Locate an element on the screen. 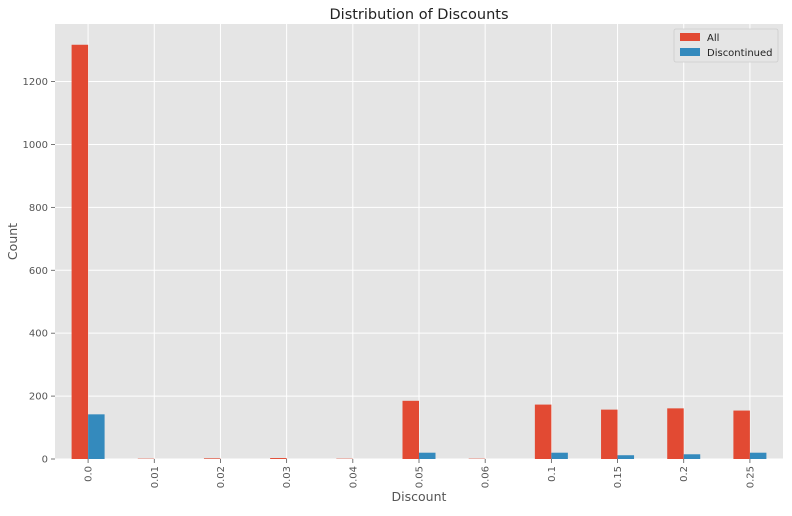 The width and height of the screenshot is (792, 516). y-tick-label: 400 is located at coordinates (38, 334).